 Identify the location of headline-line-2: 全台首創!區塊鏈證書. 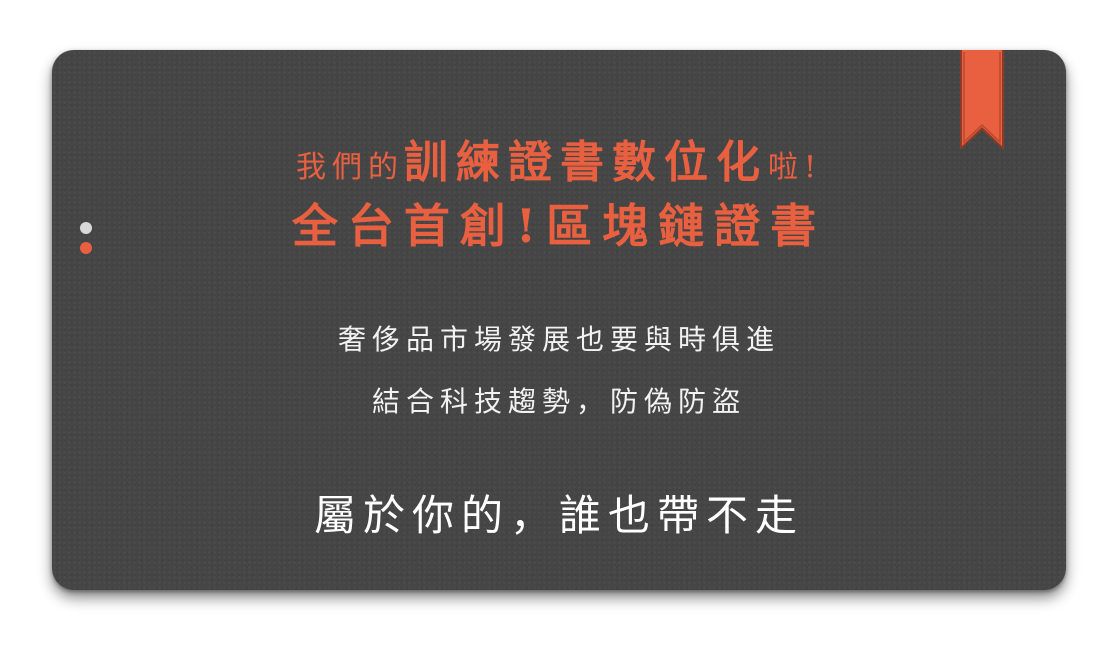
(559, 226).